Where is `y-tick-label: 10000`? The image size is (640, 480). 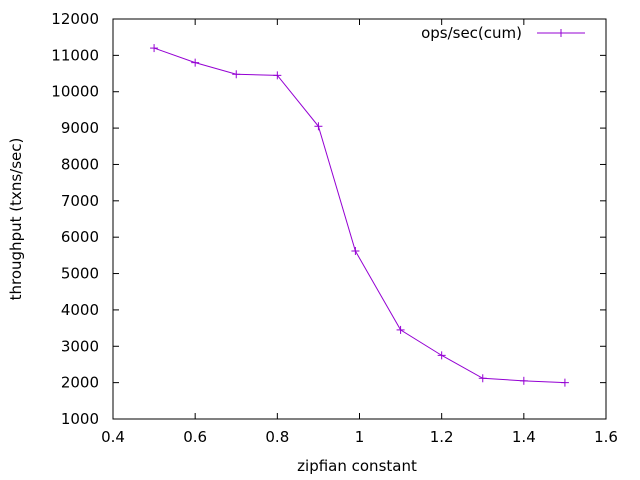
y-tick-label: 10000 is located at coordinates (75, 92).